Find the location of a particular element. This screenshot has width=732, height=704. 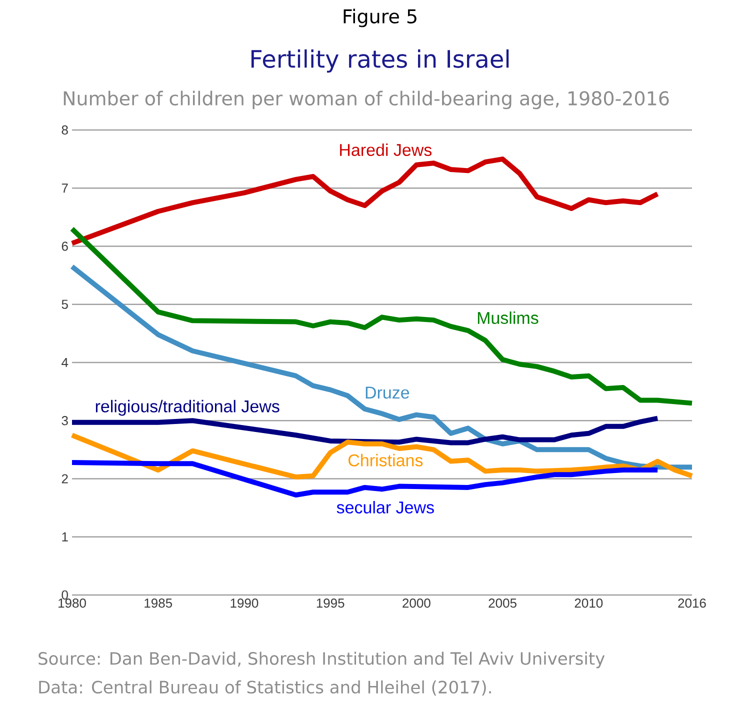

y-tick-label: 1 is located at coordinates (65, 537).